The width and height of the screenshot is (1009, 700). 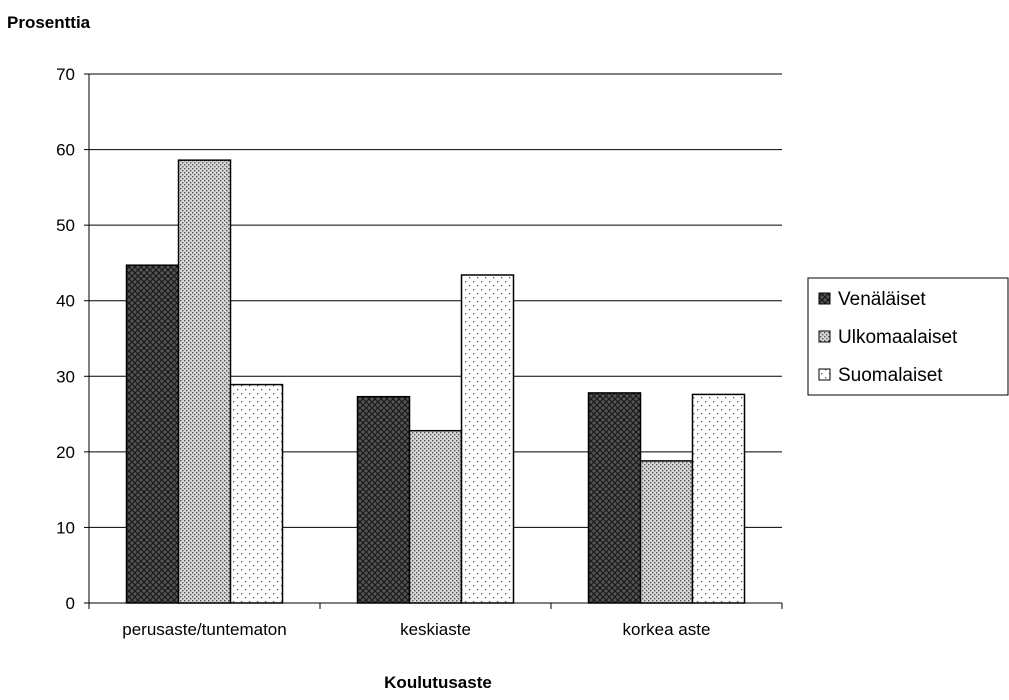 I want to click on x-tick-label: perusaste/tuntematon, so click(x=204, y=629).